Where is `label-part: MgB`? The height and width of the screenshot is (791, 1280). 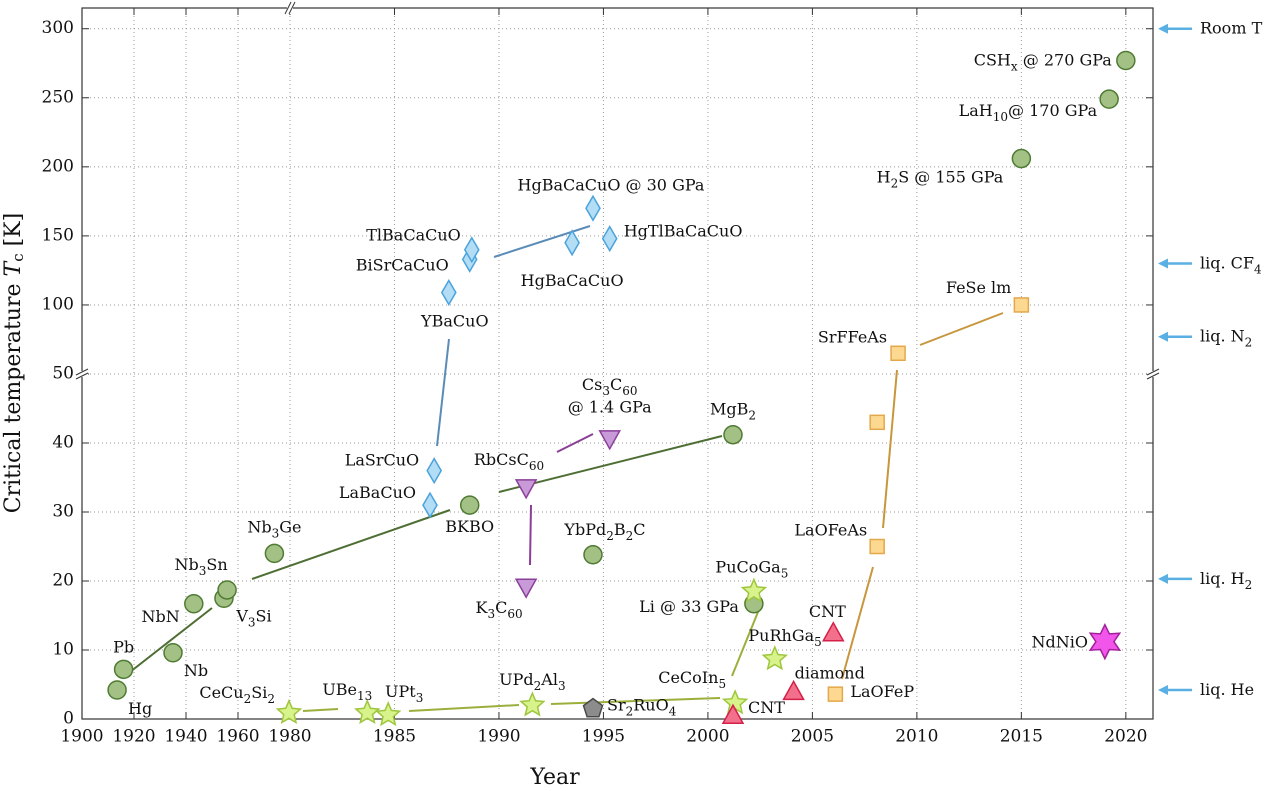
label-part: MgB is located at coordinates (729, 408).